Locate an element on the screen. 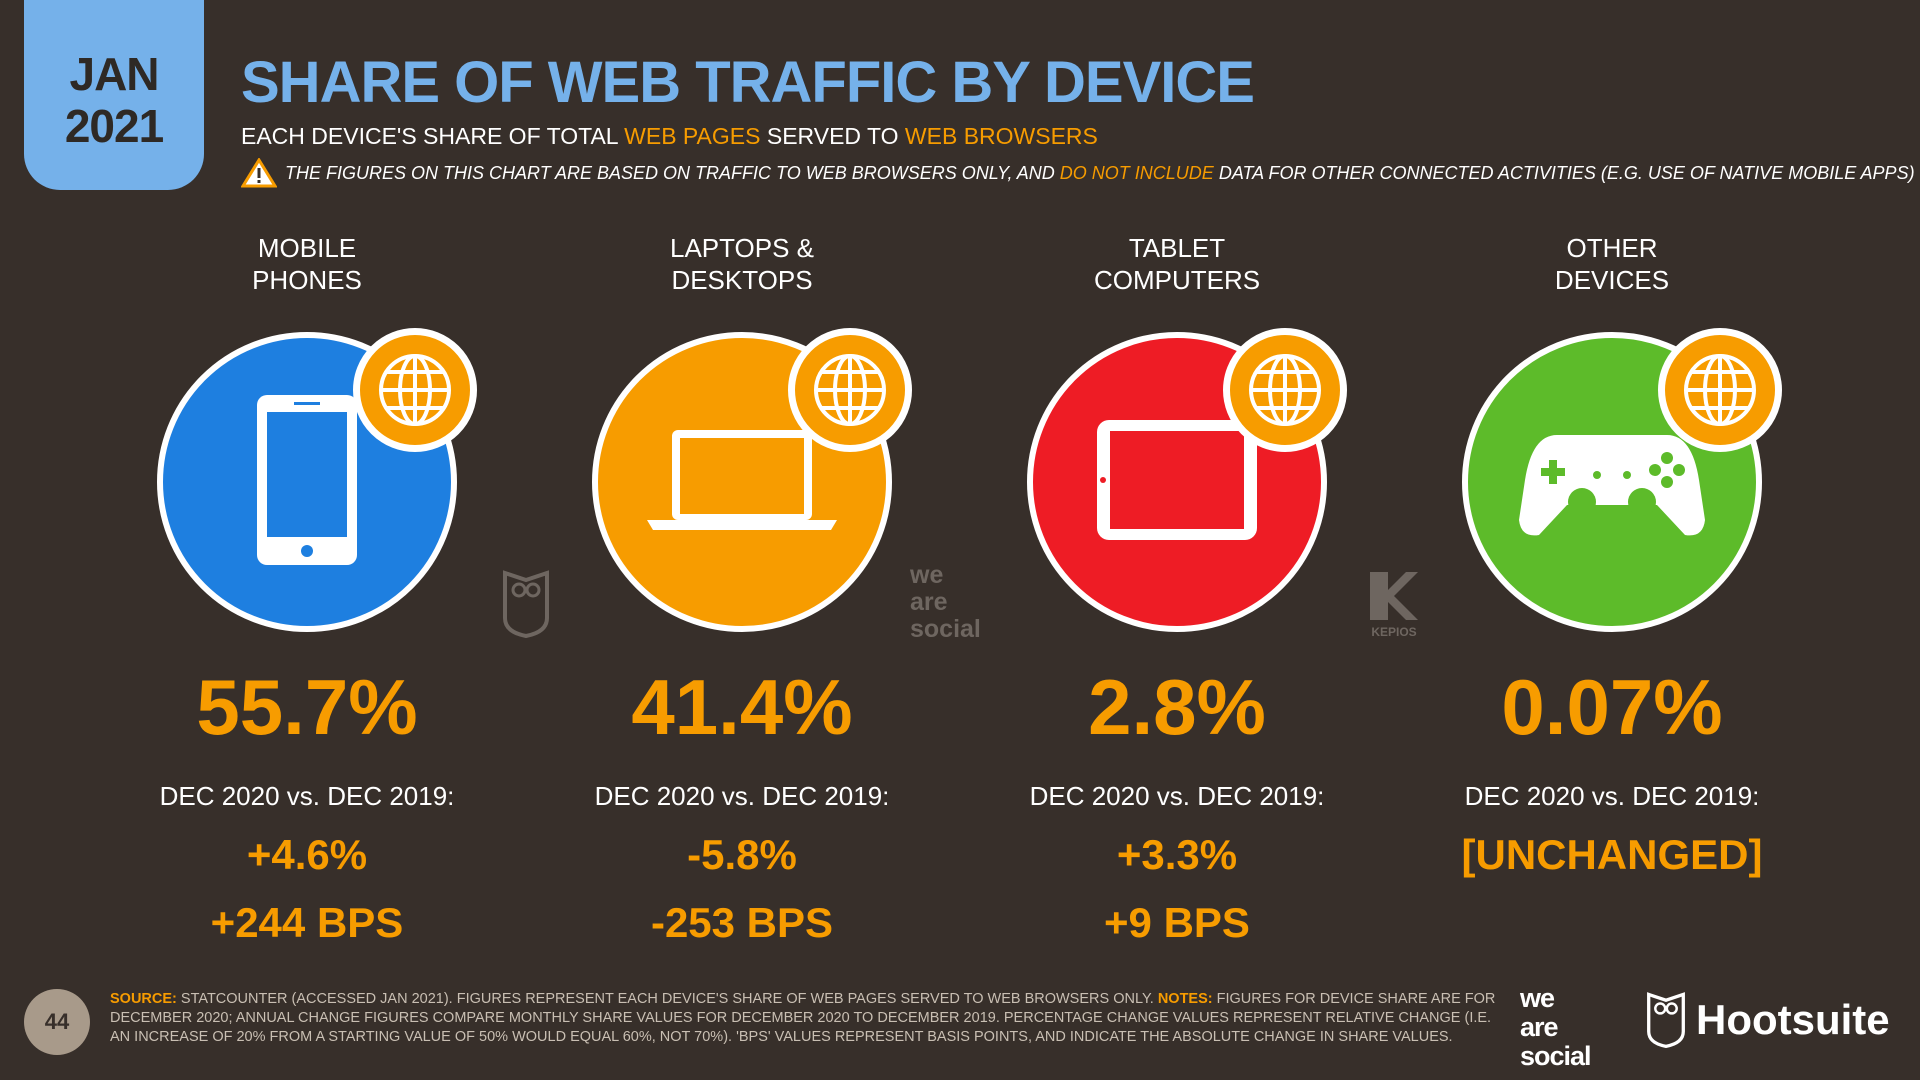 The width and height of the screenshot is (1920, 1080). bps-change: -253 BPS is located at coordinates (742, 922).